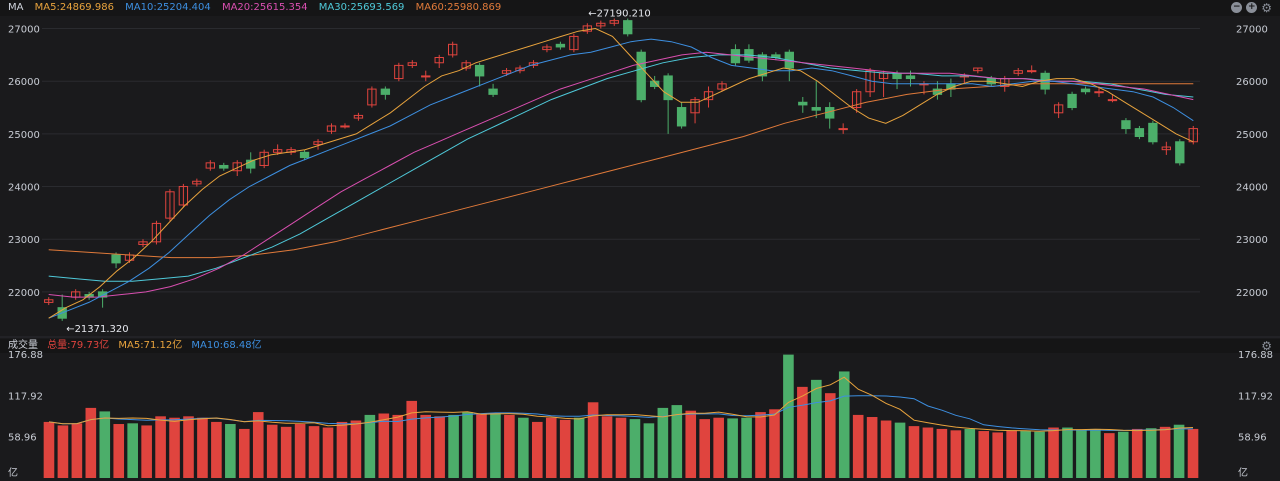  What do you see at coordinates (1252, 82) in the screenshot?
I see `price-axis-label-right: 26000` at bounding box center [1252, 82].